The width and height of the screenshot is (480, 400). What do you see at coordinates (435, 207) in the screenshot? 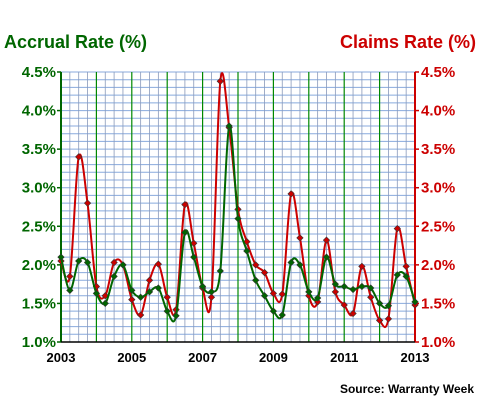
I see `right-y-tick-labels: 1.0% 1.5% 2.0% 2.5% 3.0% 3.5% 4.0% 4.5%` at bounding box center [435, 207].